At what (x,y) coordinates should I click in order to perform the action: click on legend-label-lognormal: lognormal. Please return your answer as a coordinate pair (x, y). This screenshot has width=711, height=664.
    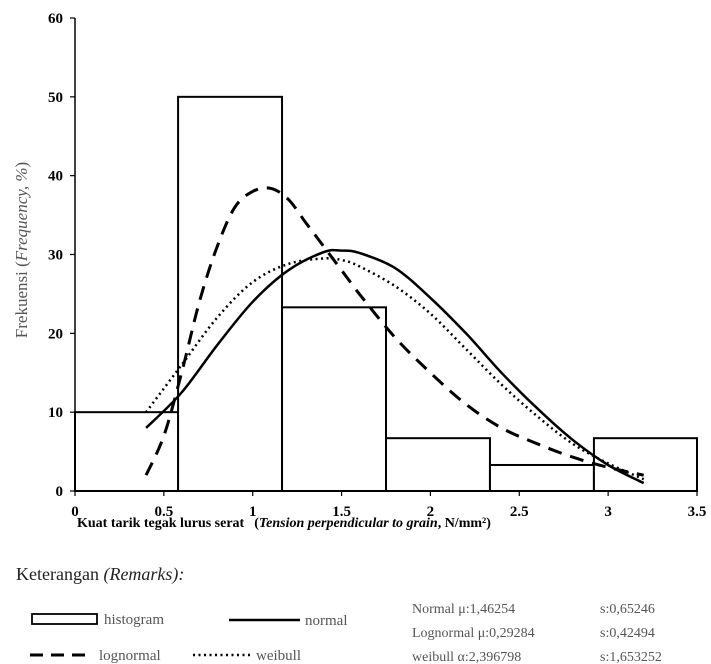
    Looking at the image, I should click on (130, 656).